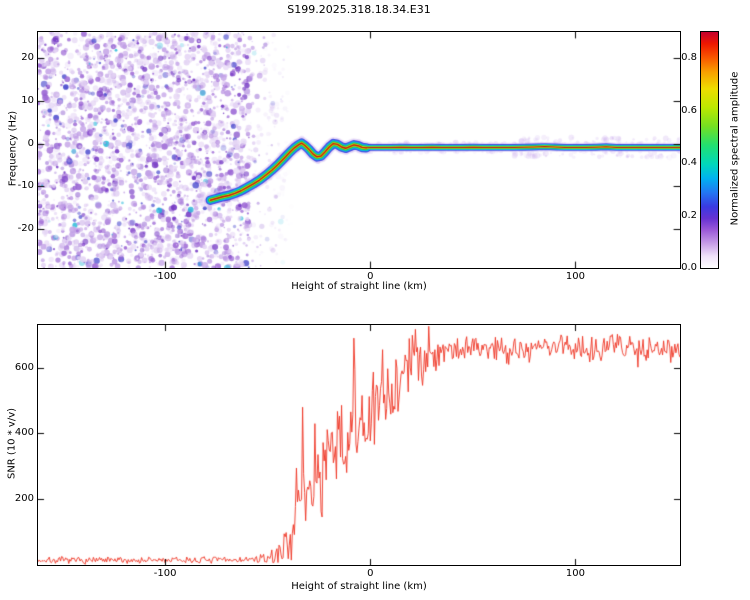 The height and width of the screenshot is (600, 750). What do you see at coordinates (709, 150) in the screenshot?
I see `colorbar` at bounding box center [709, 150].